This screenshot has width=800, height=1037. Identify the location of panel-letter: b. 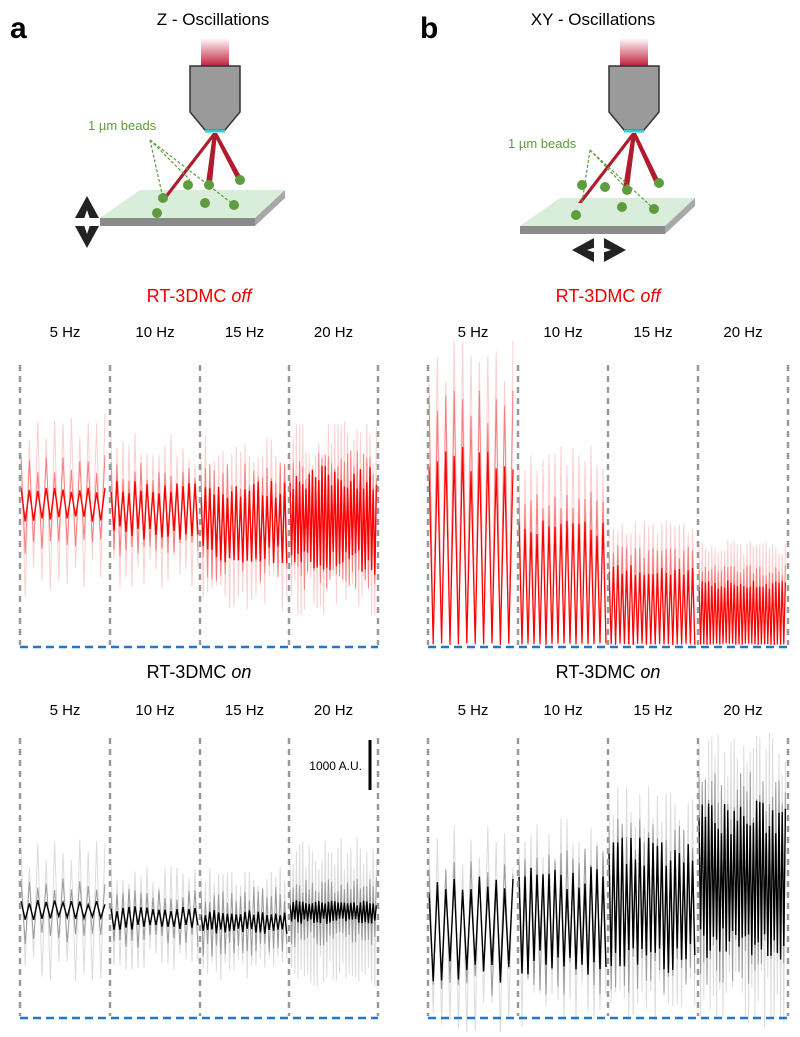
(429, 28).